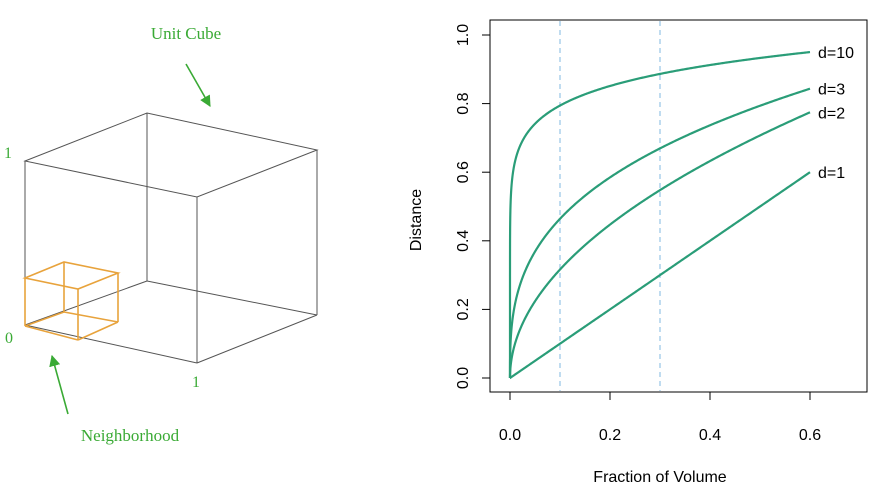  What do you see at coordinates (9, 338) in the screenshot?
I see `axis-label-zero: 0` at bounding box center [9, 338].